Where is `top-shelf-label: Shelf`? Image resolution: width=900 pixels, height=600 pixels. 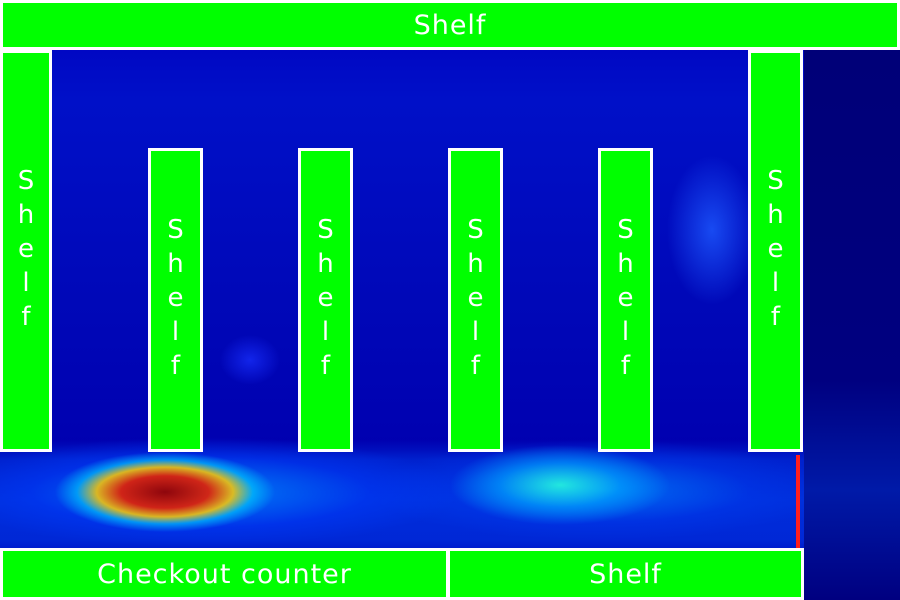
top-shelf-label: Shelf is located at coordinates (450, 25).